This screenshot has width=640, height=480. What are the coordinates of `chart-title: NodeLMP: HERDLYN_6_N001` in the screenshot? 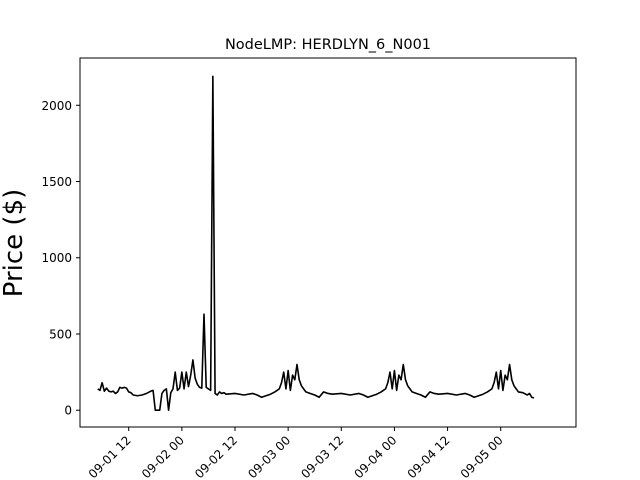 It's located at (328, 45).